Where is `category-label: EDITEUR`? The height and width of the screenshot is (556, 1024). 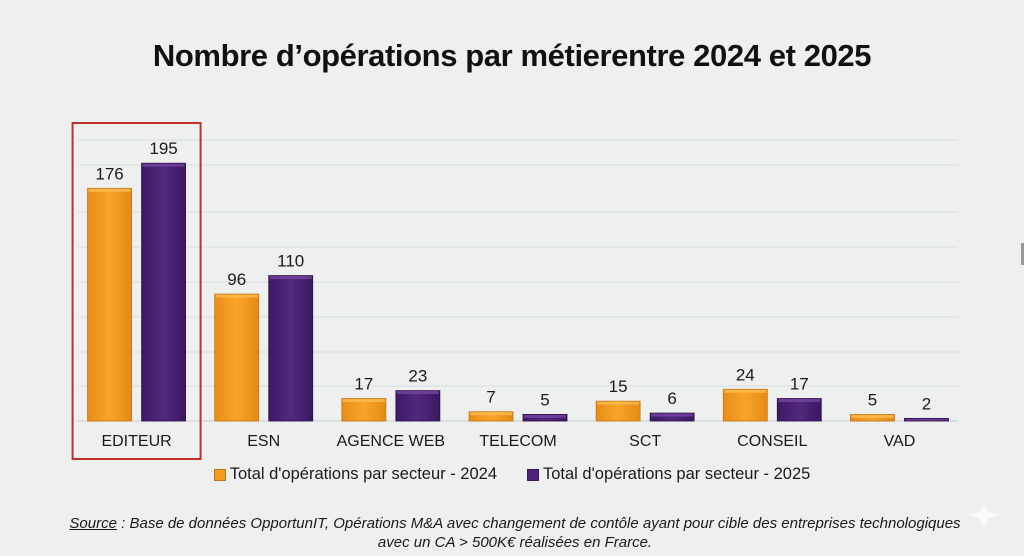
category-label: EDITEUR is located at coordinates (136, 441).